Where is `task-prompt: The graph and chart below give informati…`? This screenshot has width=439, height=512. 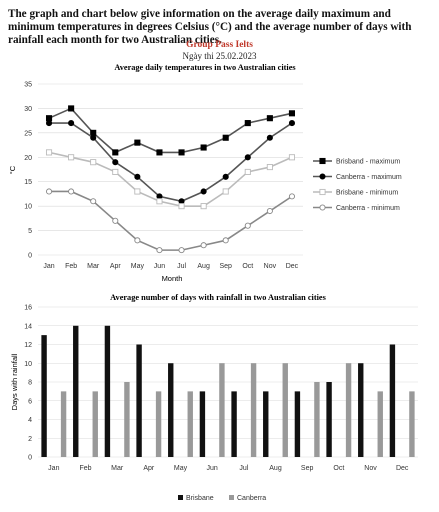 task-prompt: The graph and chart below give informati… is located at coordinates (210, 27).